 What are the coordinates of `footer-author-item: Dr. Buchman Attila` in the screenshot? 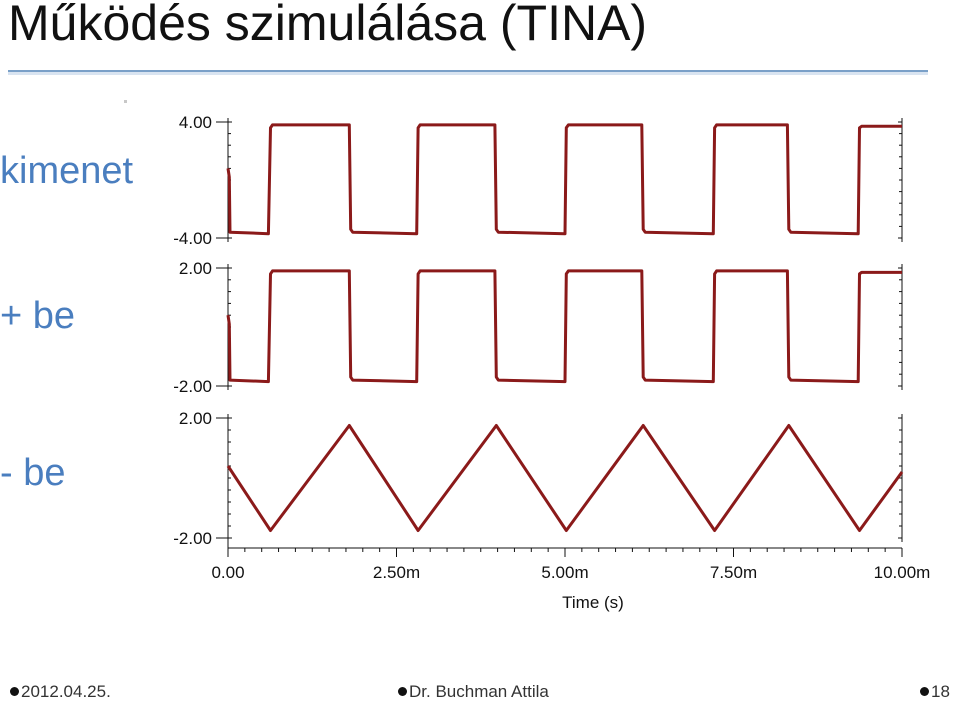 It's located at (473, 692).